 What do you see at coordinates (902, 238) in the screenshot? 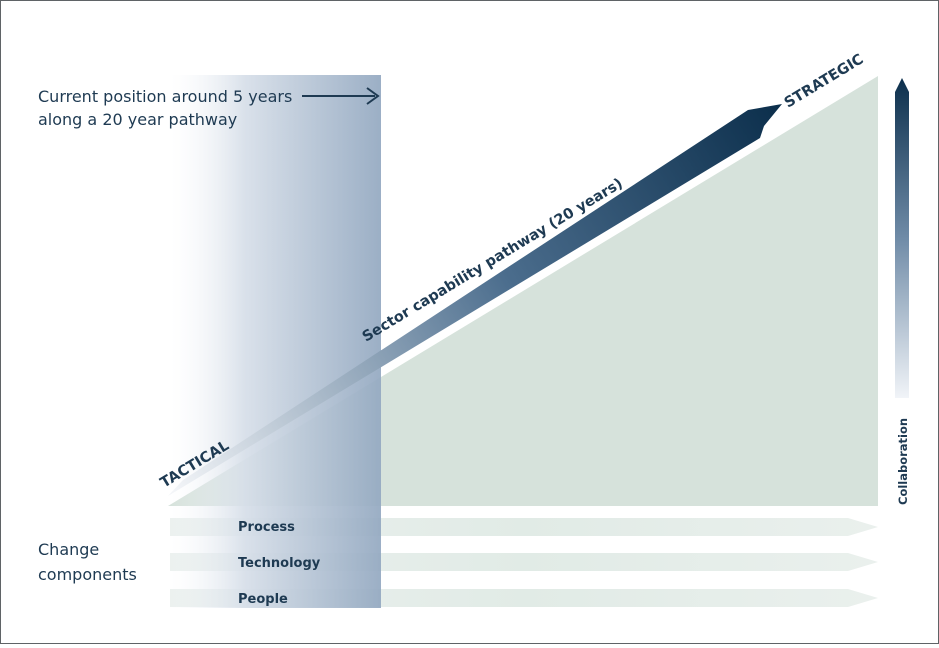
I see `collaboration-arrow` at bounding box center [902, 238].